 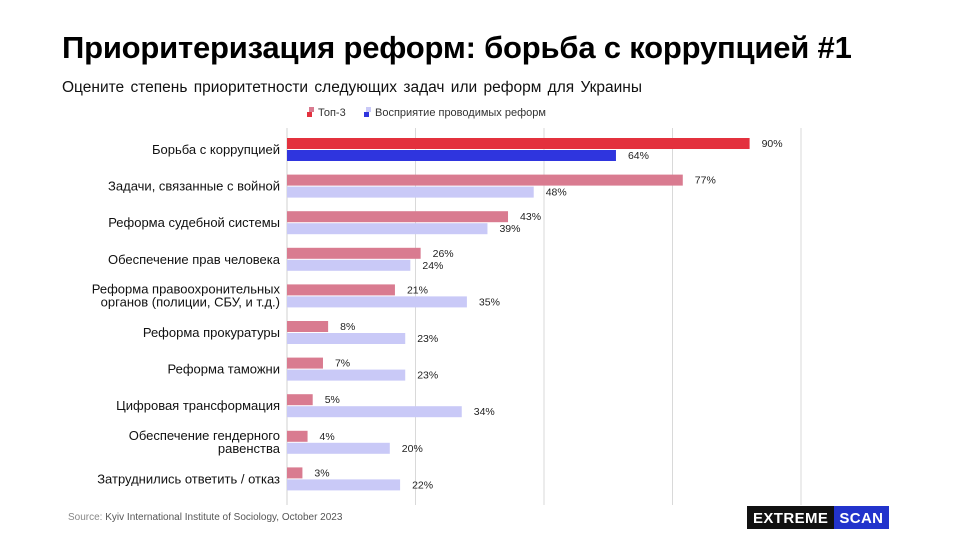 I want to click on category-label: Задачи, связанные с войной, so click(x=194, y=186).